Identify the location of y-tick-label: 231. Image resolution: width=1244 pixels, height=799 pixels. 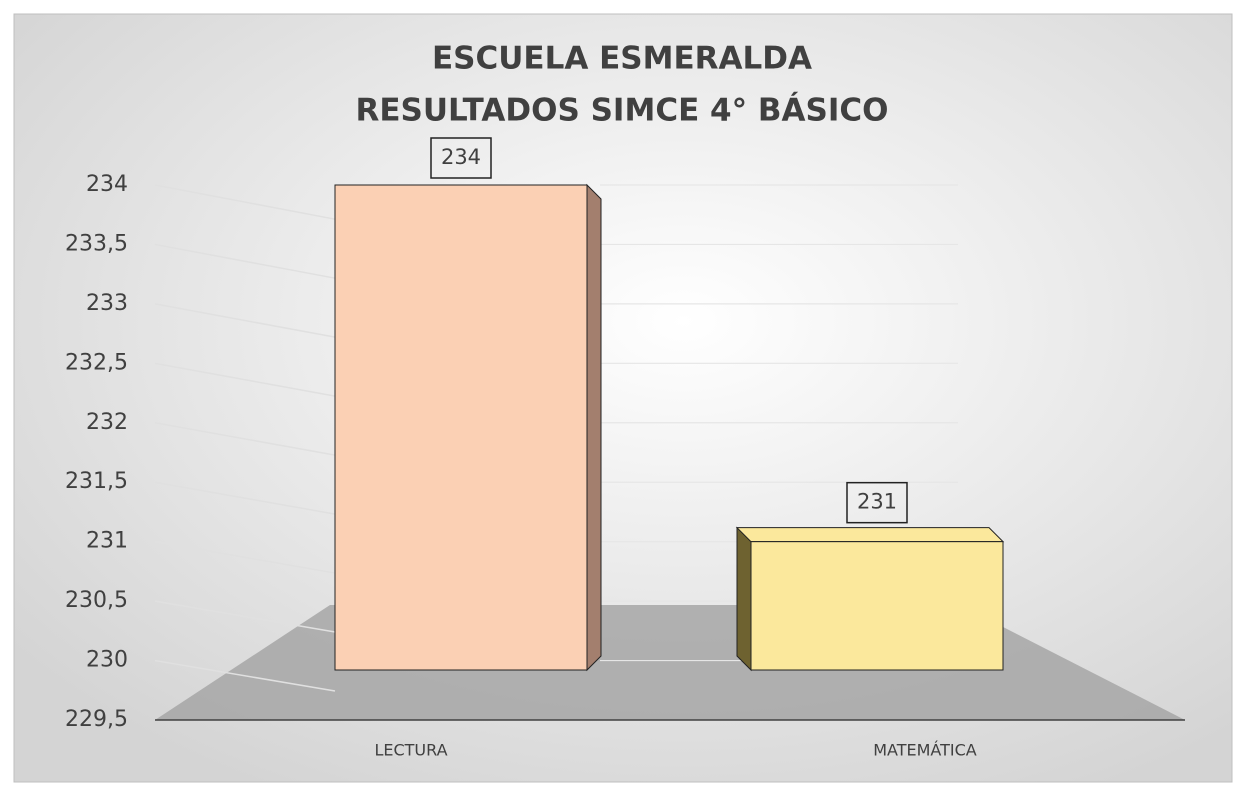
(107, 541).